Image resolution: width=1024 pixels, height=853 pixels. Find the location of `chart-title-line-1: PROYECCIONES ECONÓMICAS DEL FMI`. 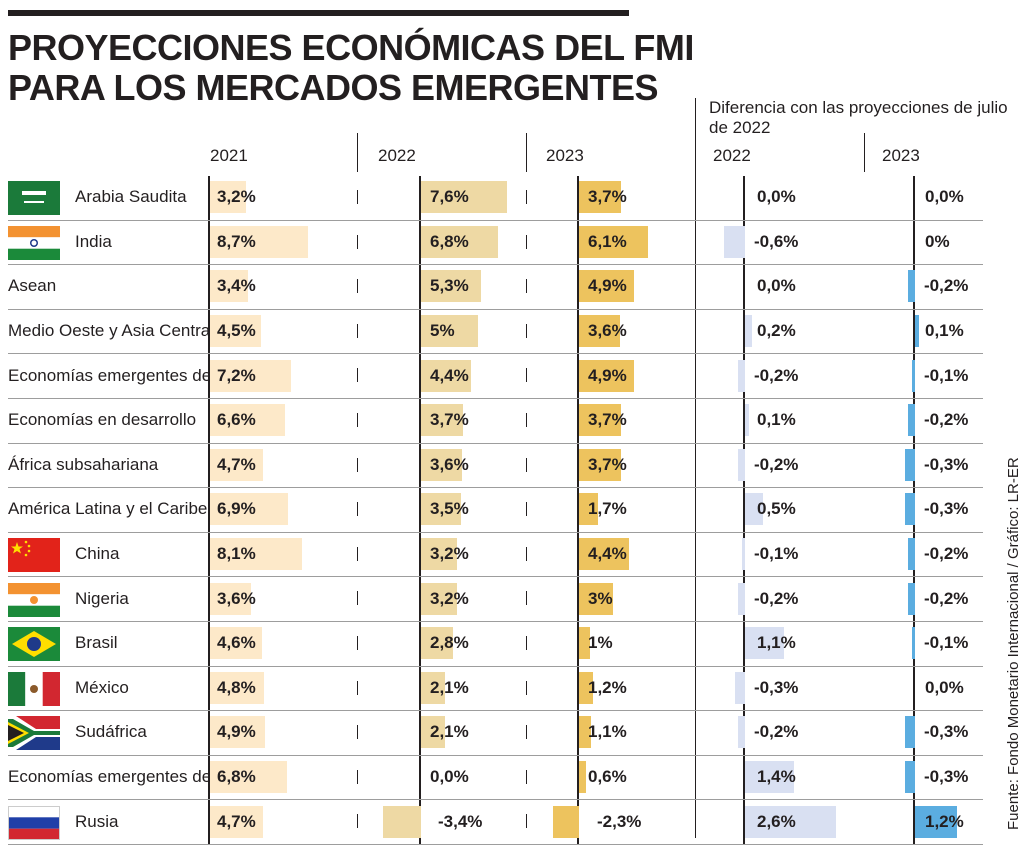

chart-title-line-1: PROYECCIONES ECONÓMICAS DEL FMI is located at coordinates (351, 47).